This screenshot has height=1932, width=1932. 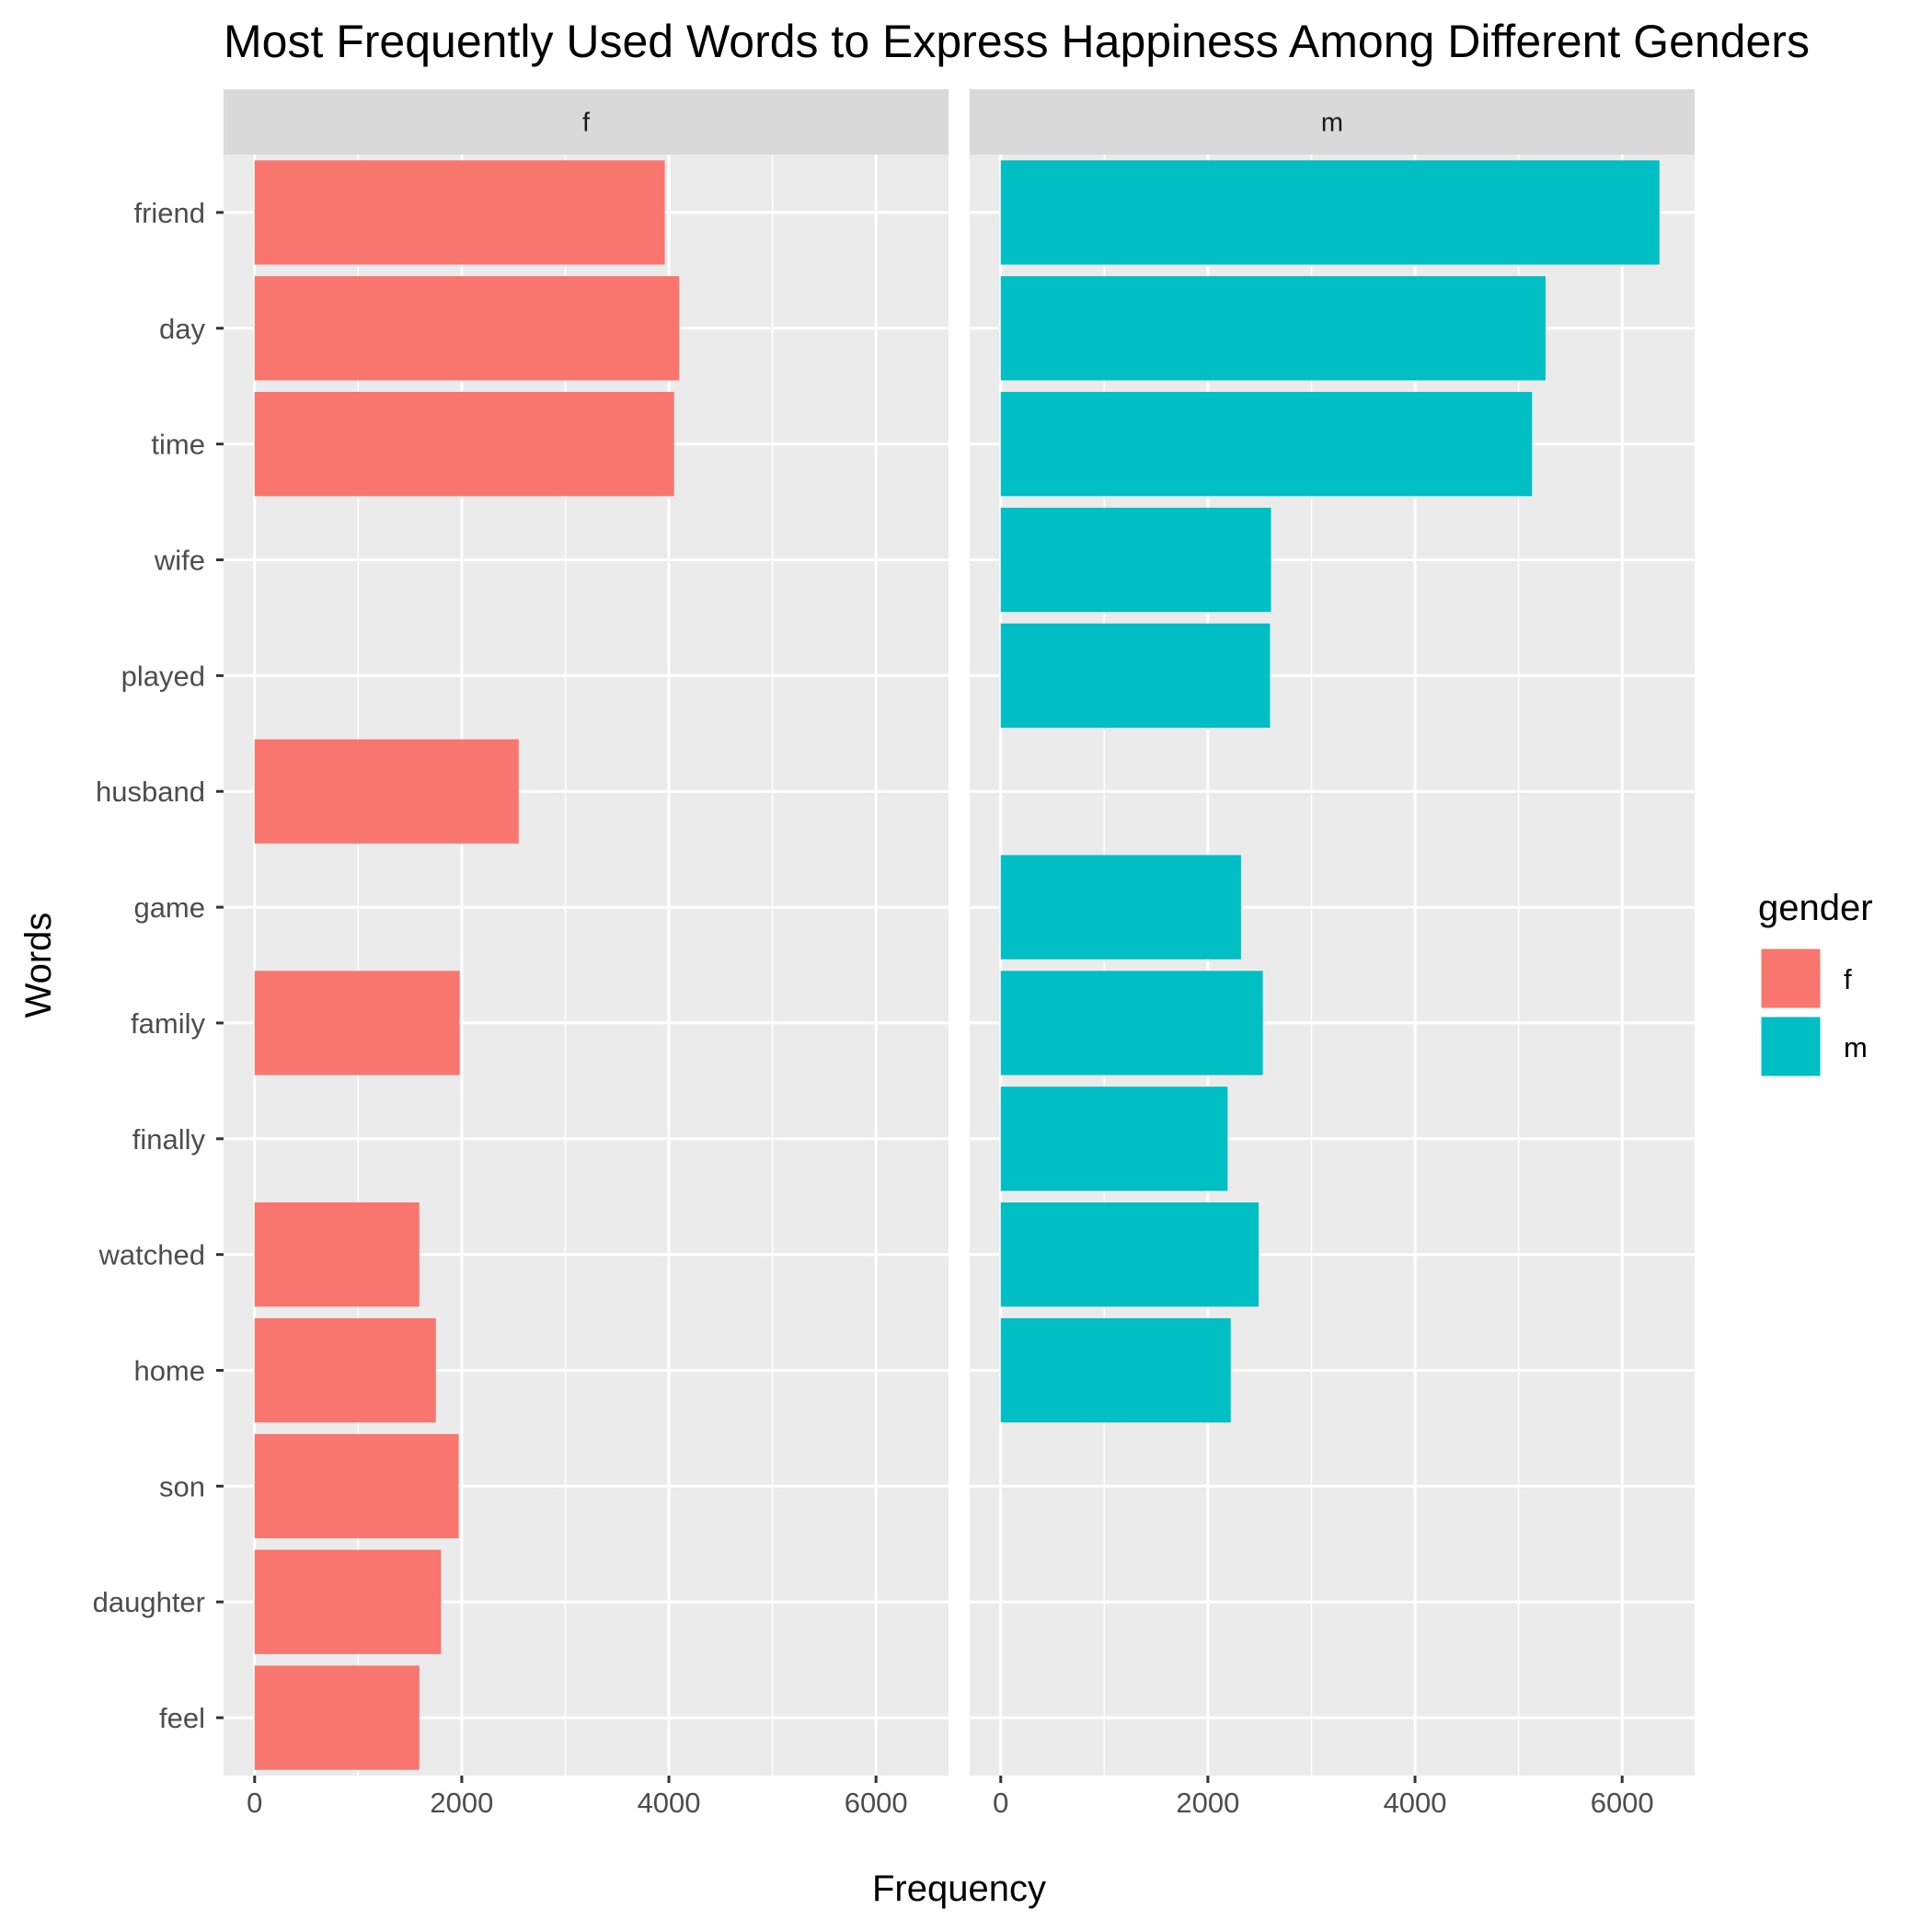 I want to click on legend-key-f, so click(x=1790, y=978).